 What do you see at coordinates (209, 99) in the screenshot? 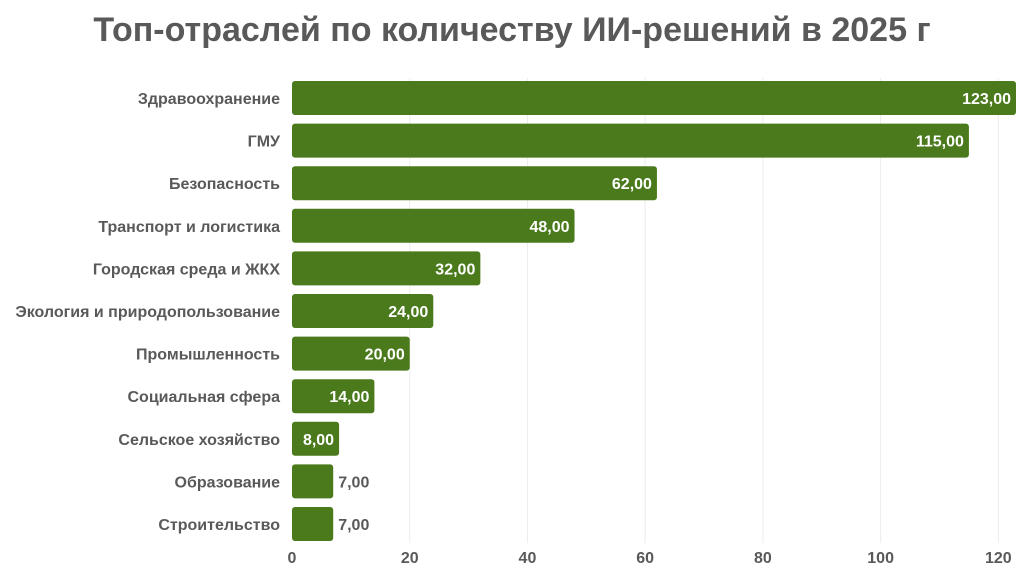
I see `category-label: Здравоохранение` at bounding box center [209, 99].